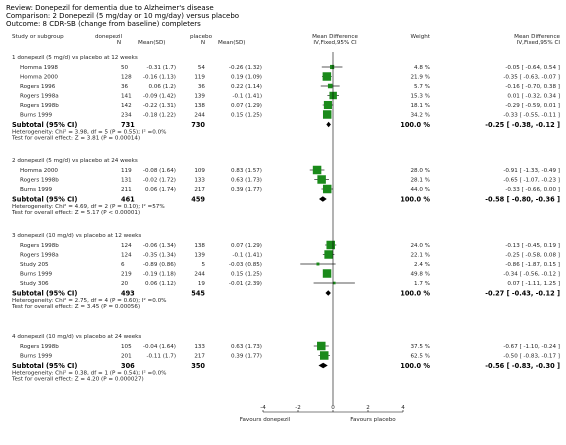 The width and height of the screenshot is (566, 445). What do you see at coordinates (335, 37) in the screenshot?
I see `col-md-header: Mean Difference` at bounding box center [335, 37].